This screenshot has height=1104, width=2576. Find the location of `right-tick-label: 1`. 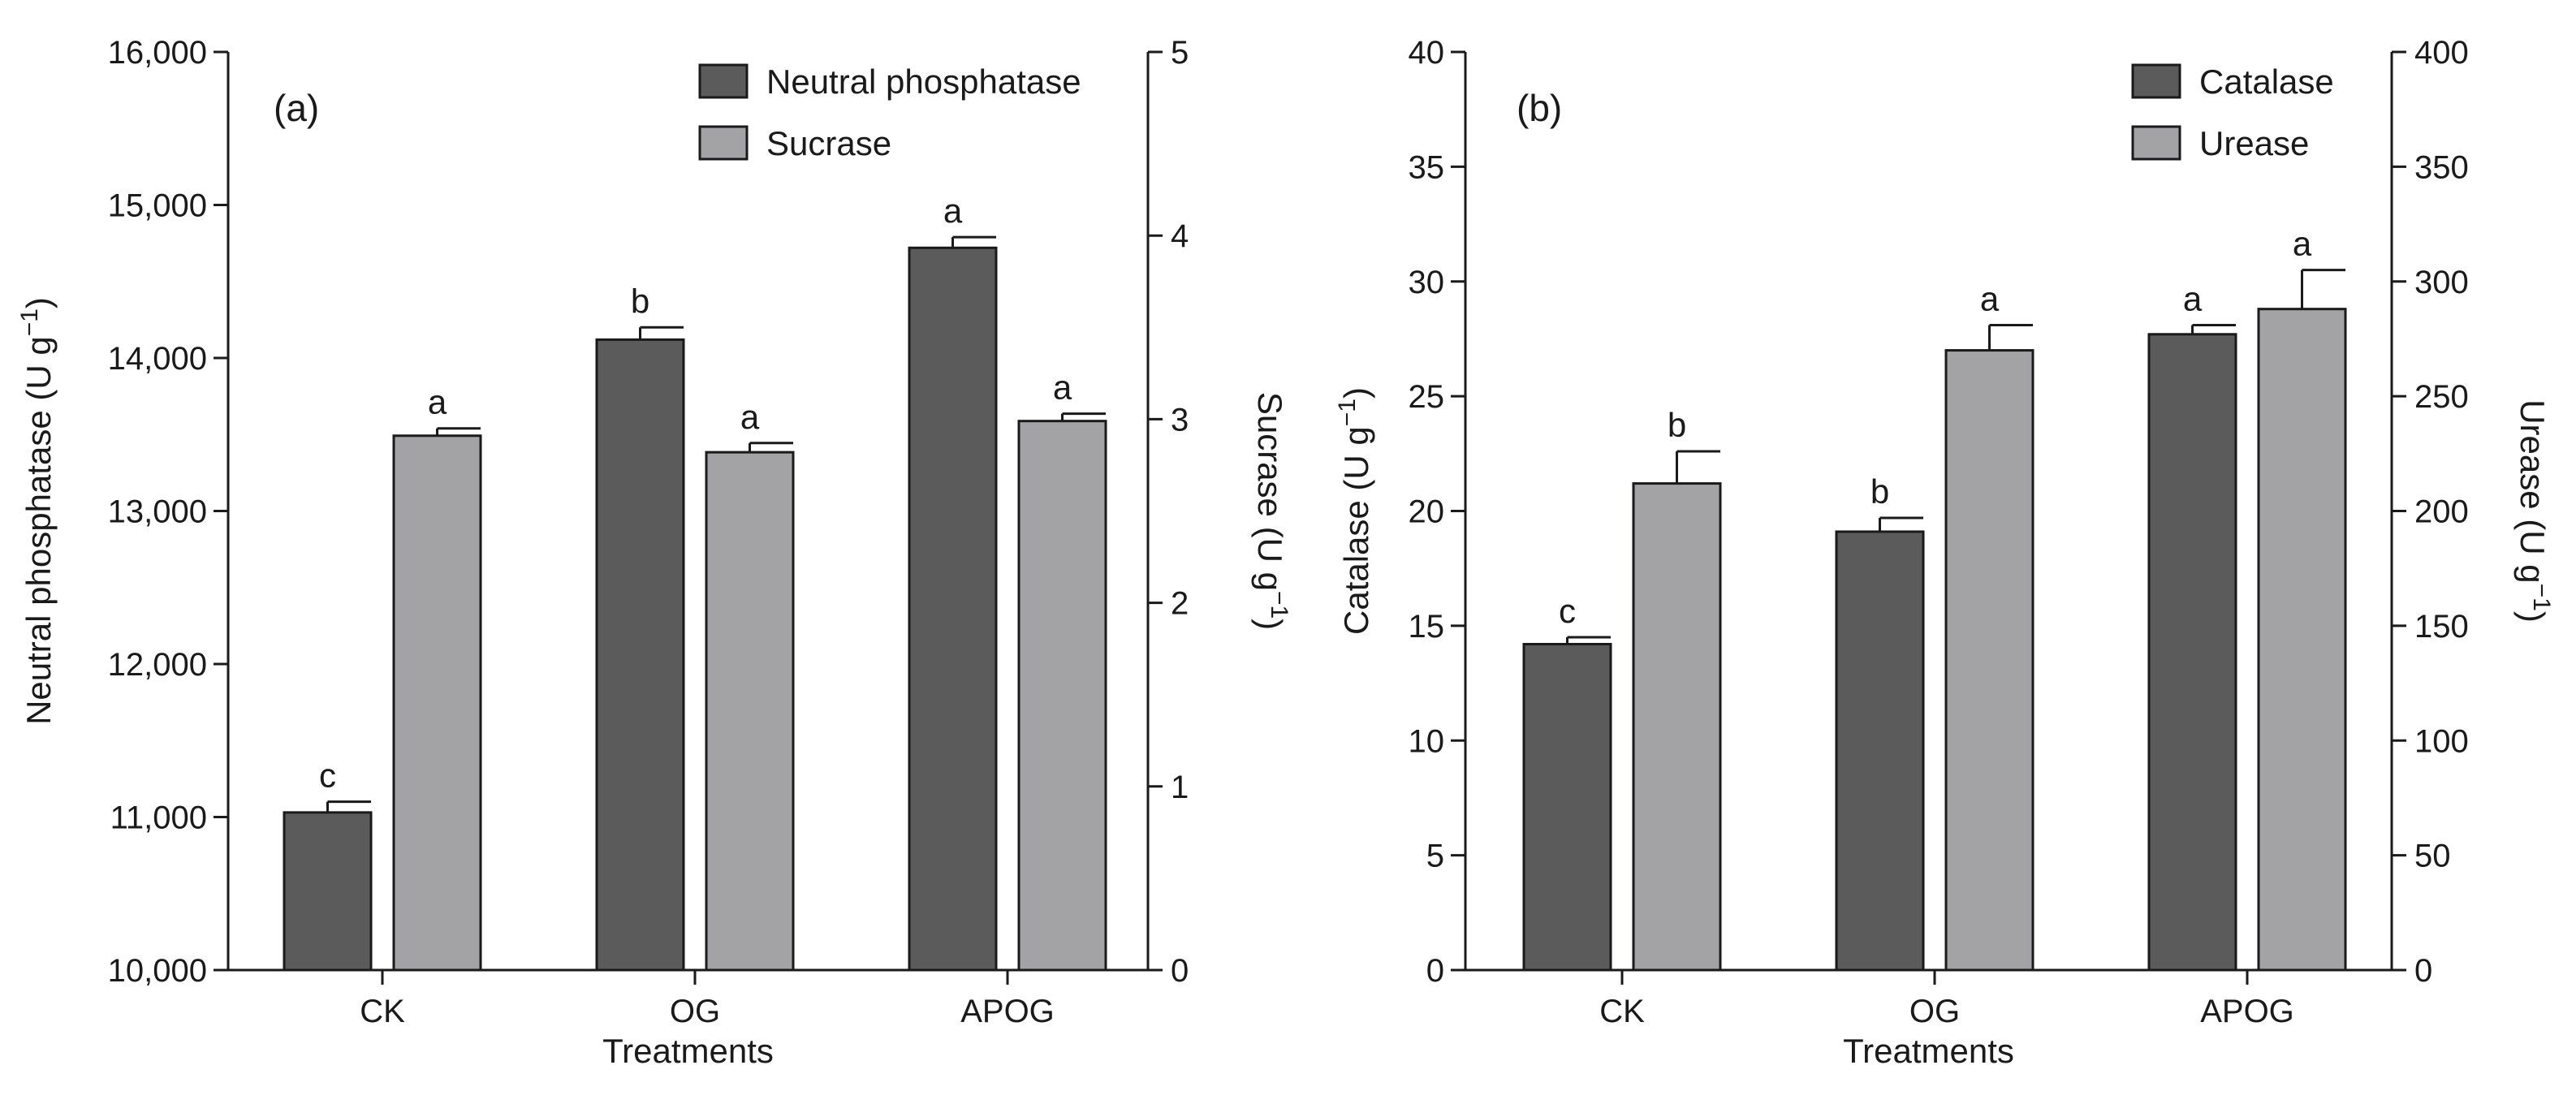

right-tick-label: 1 is located at coordinates (1180, 787).